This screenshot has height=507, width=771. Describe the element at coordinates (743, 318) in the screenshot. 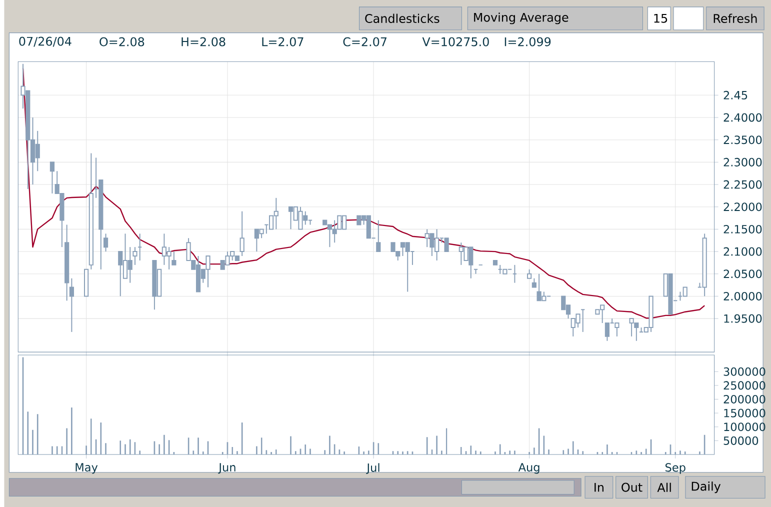

I see `y-tick-label: 1.9500` at that location.